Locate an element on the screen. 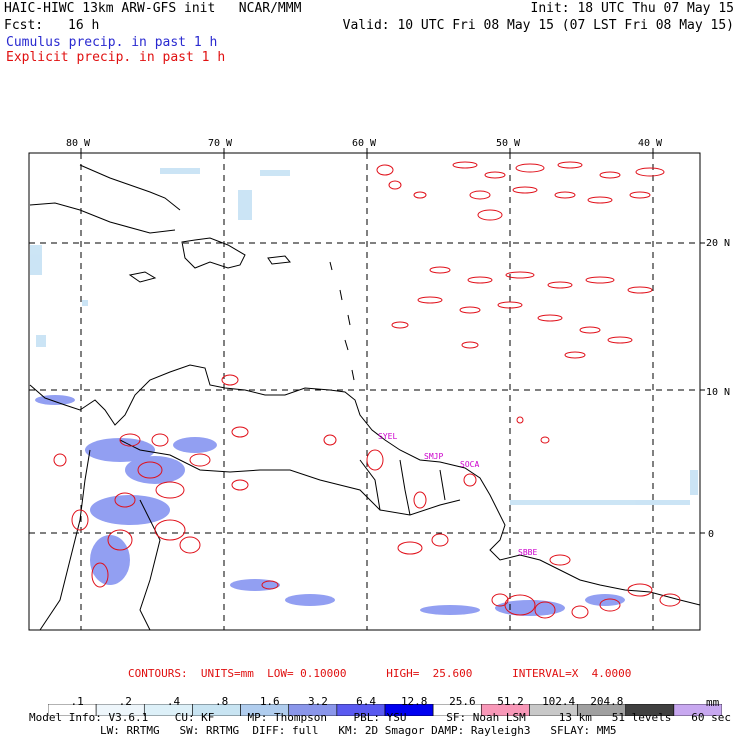 This screenshot has width=740, height=740. colorbar-labels: .1 .2 .4 .8 1.6 3.2 6.4 12.8 25.6 51.2 102.4 204.8 is located at coordinates (370, 702).